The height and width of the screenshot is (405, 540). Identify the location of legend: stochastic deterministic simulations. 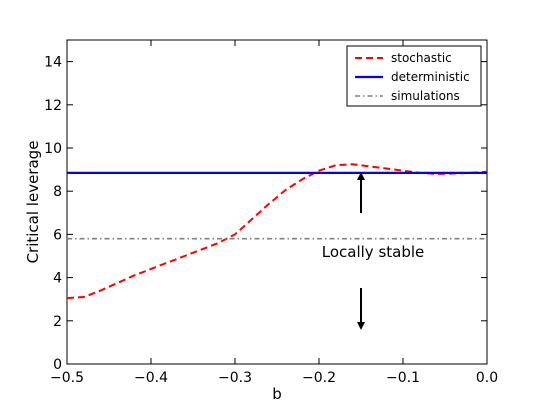
(414, 76).